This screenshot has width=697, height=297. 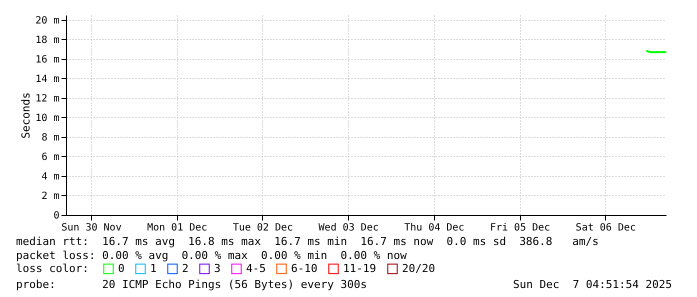 I want to click on x-tick-label: Thu 04 Dec, so click(x=434, y=228).